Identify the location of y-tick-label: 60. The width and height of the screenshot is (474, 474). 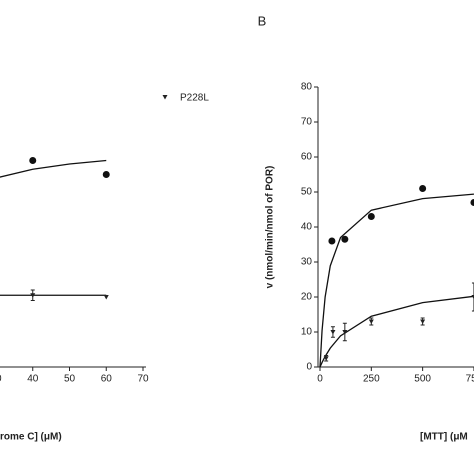
(307, 157).